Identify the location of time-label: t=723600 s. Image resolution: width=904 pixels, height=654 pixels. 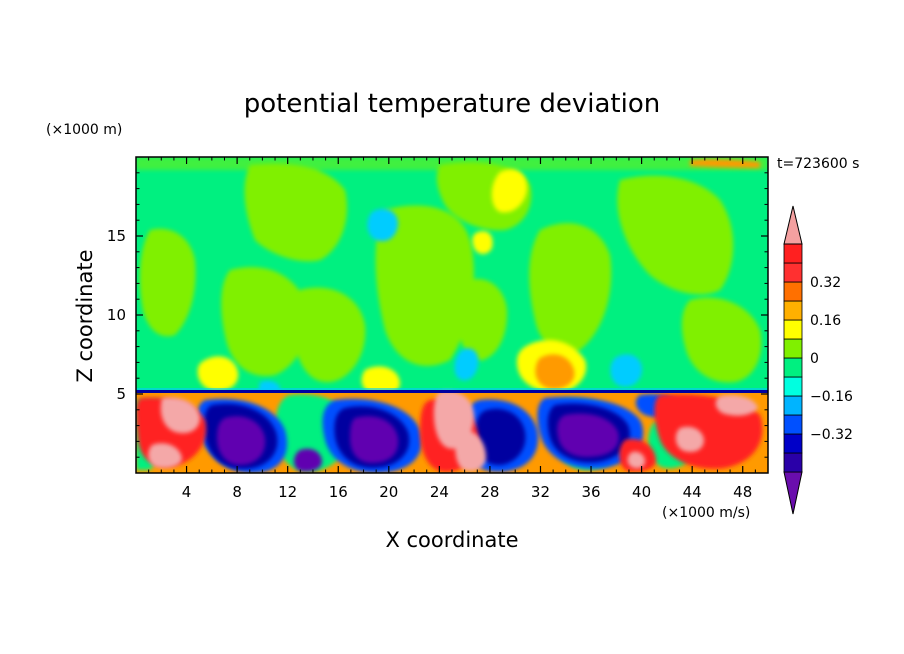
(818, 164).